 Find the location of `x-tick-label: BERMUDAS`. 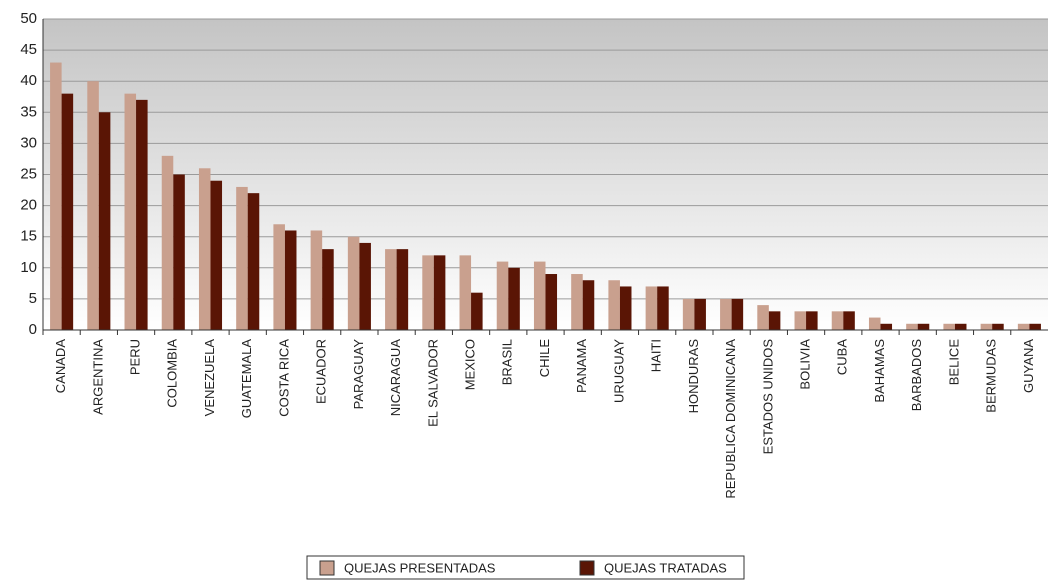

x-tick-label: BERMUDAS is located at coordinates (991, 376).